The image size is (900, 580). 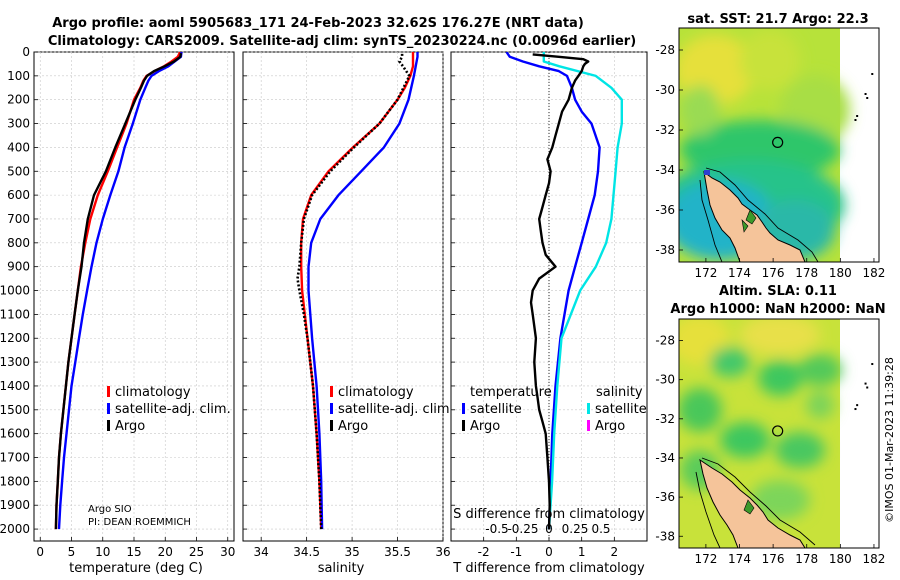 What do you see at coordinates (840, 273) in the screenshot?
I see `map-x-tick-label: 180` at bounding box center [840, 273].